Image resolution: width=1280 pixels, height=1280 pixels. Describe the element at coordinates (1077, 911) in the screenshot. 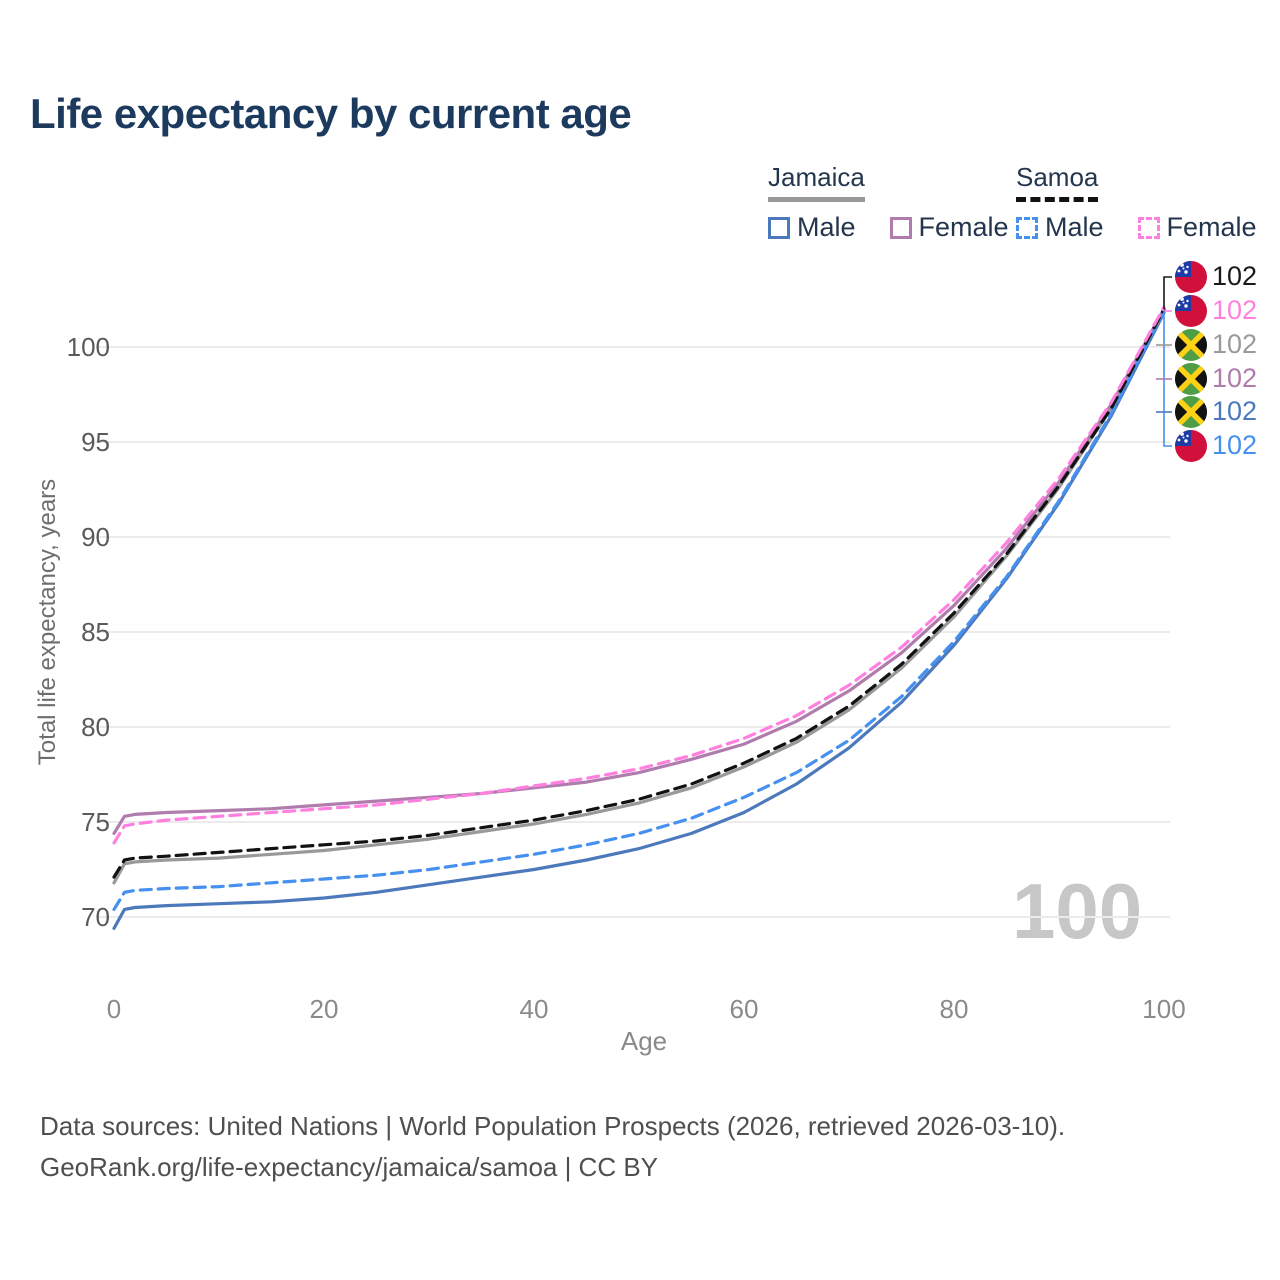

I see `age-watermark: 100` at that location.